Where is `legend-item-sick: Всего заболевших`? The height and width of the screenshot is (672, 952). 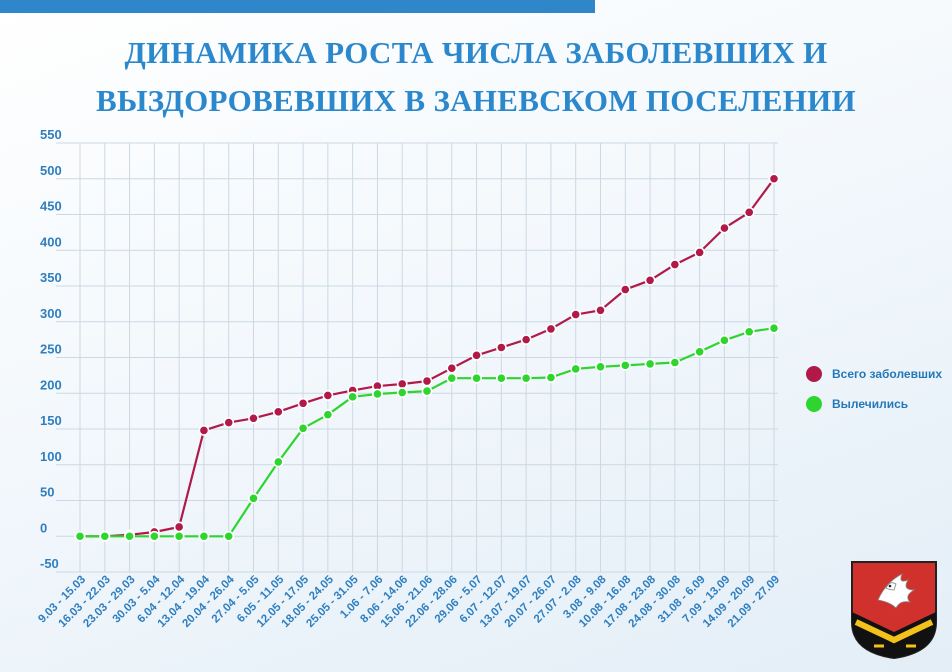 legend-item-sick: Всего заболевших is located at coordinates (874, 374).